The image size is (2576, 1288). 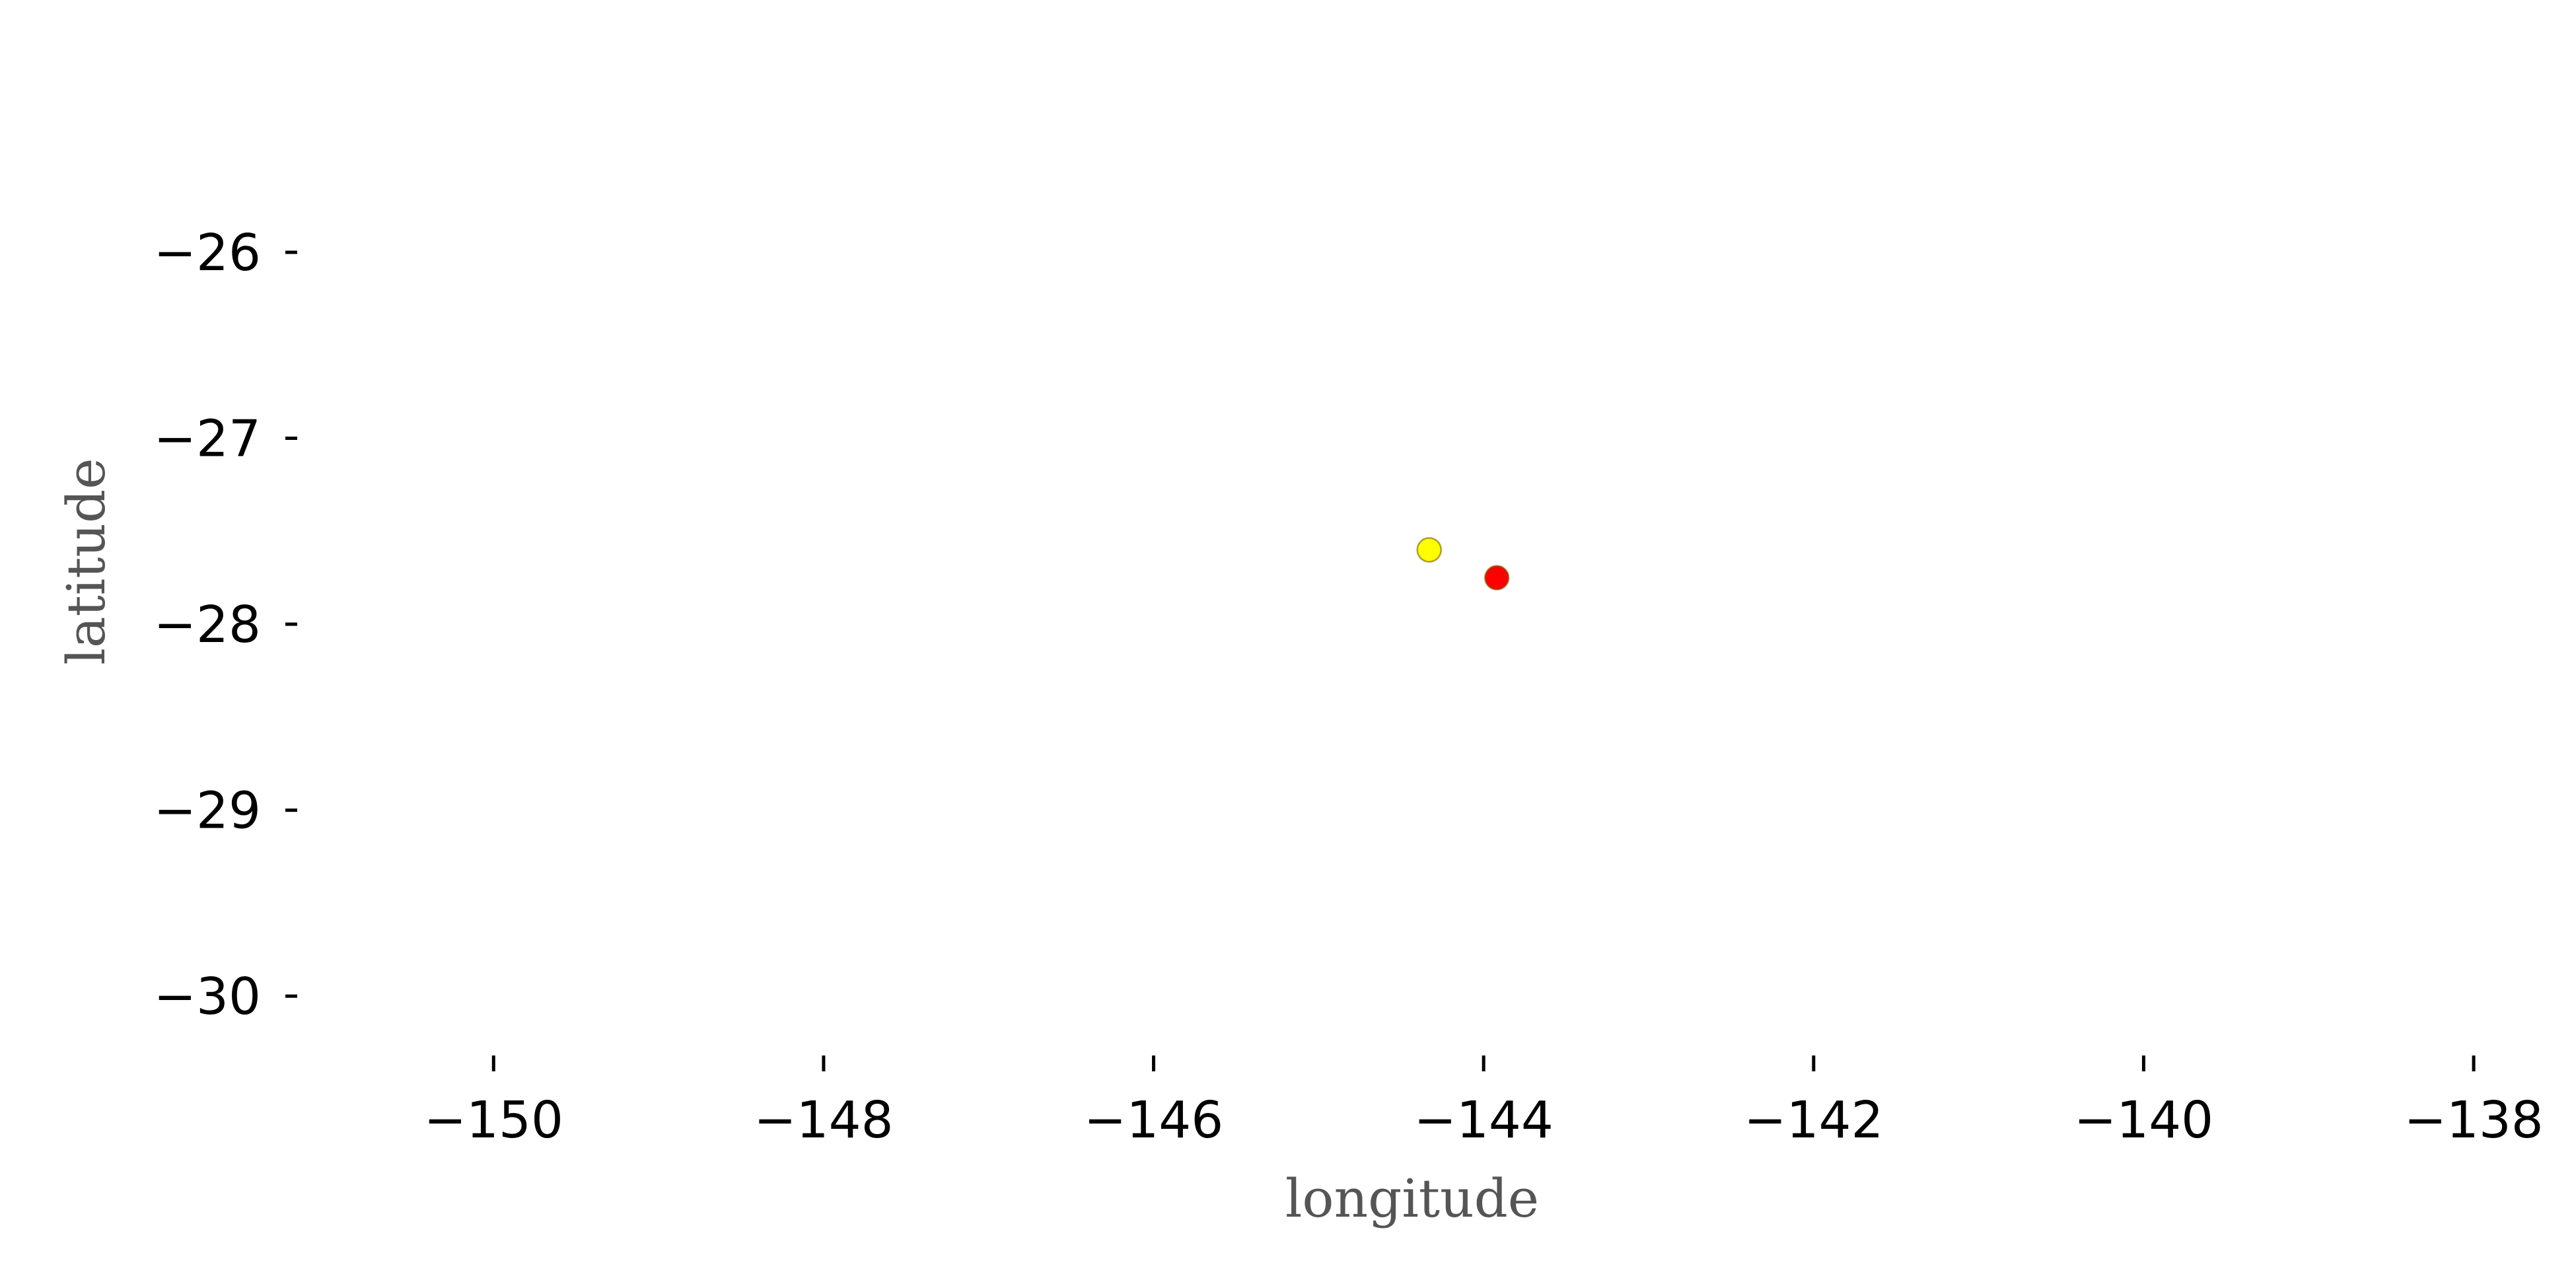 What do you see at coordinates (1463, 563) in the screenshot?
I see `data-points` at bounding box center [1463, 563].